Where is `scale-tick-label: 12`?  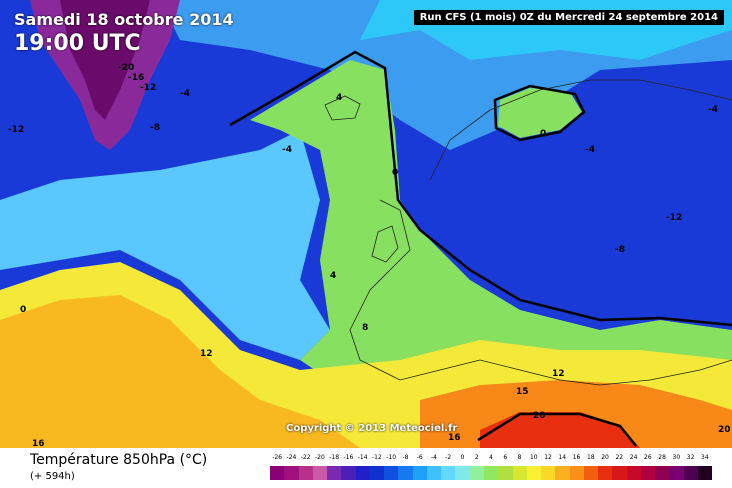 scale-tick-label: 12 is located at coordinates (548, 457).